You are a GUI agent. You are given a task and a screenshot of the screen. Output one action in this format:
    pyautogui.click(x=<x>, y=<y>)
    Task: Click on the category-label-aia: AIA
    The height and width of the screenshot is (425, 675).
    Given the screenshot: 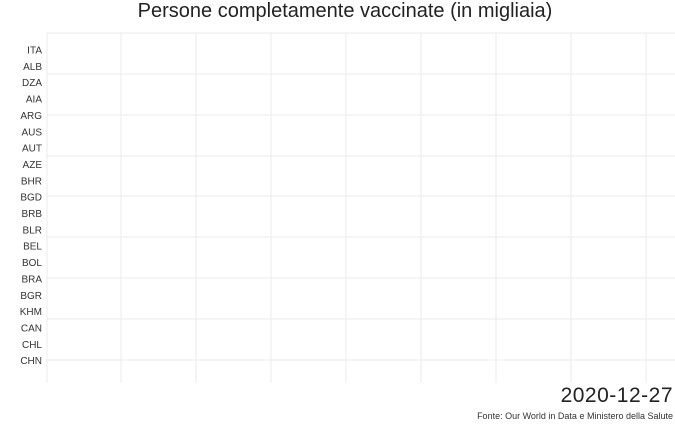 What is the action you would take?
    pyautogui.click(x=34, y=100)
    